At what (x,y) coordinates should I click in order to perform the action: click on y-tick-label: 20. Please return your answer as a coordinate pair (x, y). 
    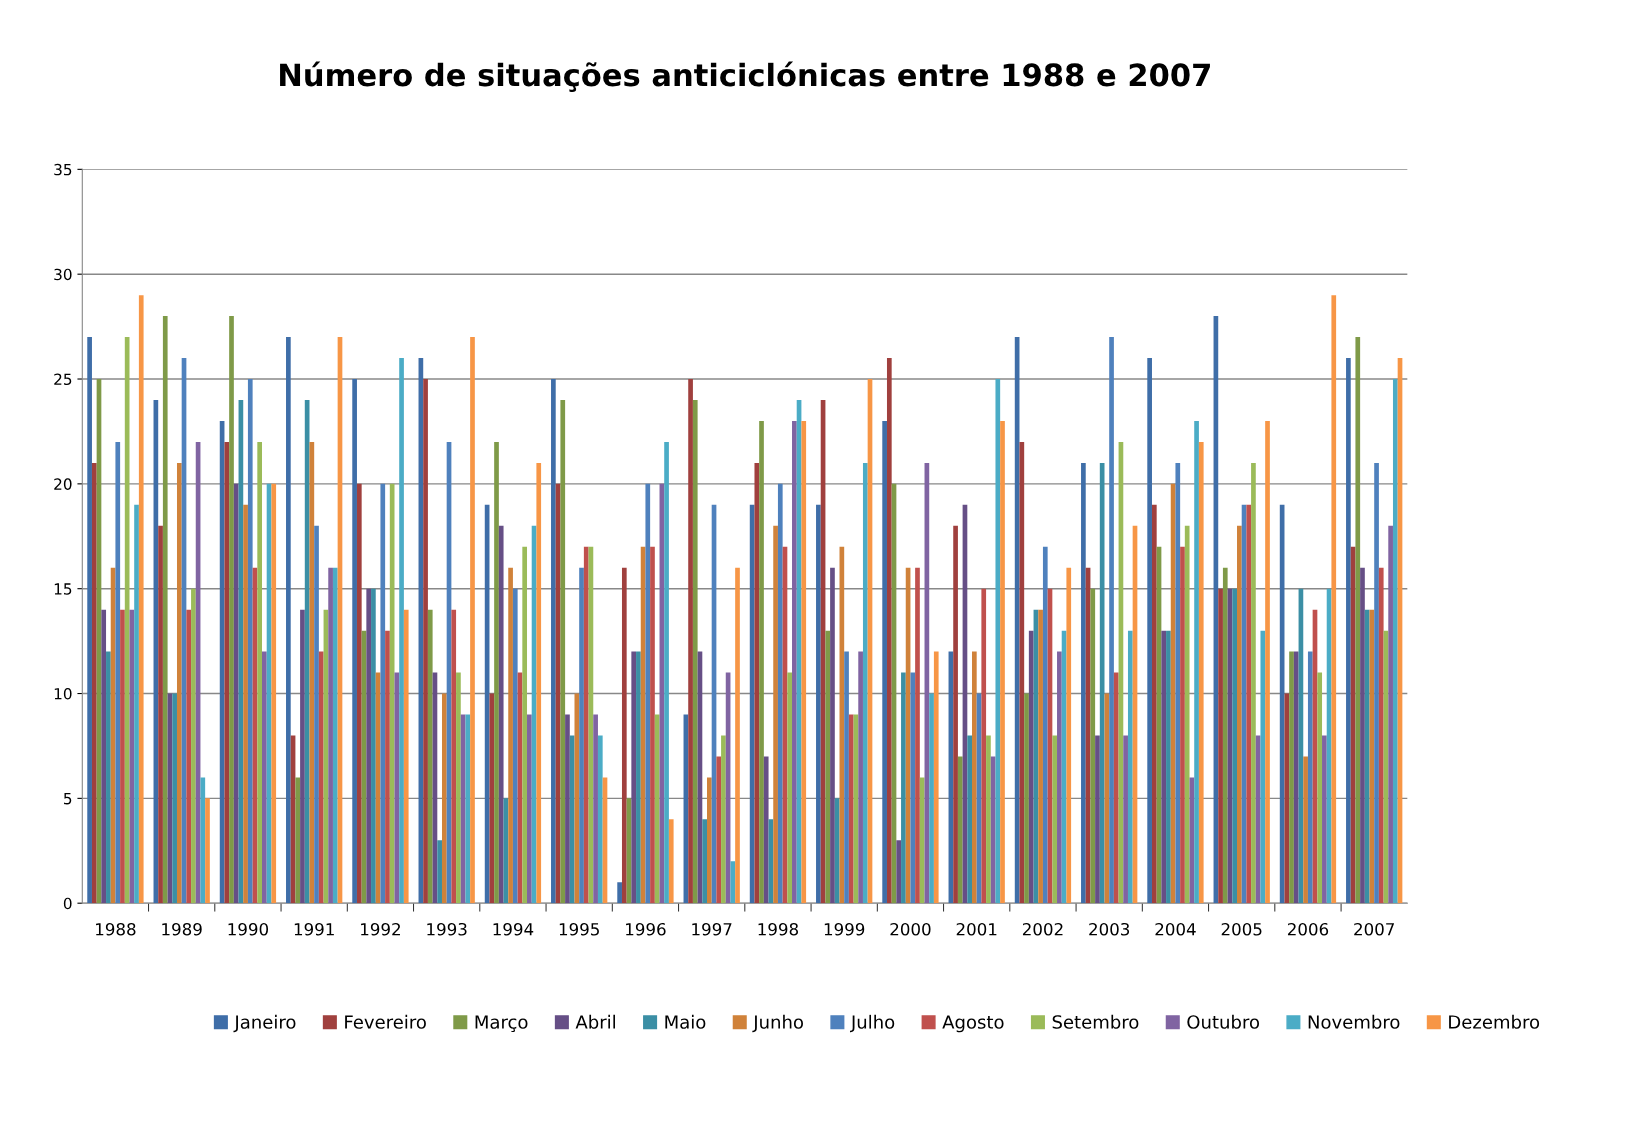
    Looking at the image, I should click on (63, 484).